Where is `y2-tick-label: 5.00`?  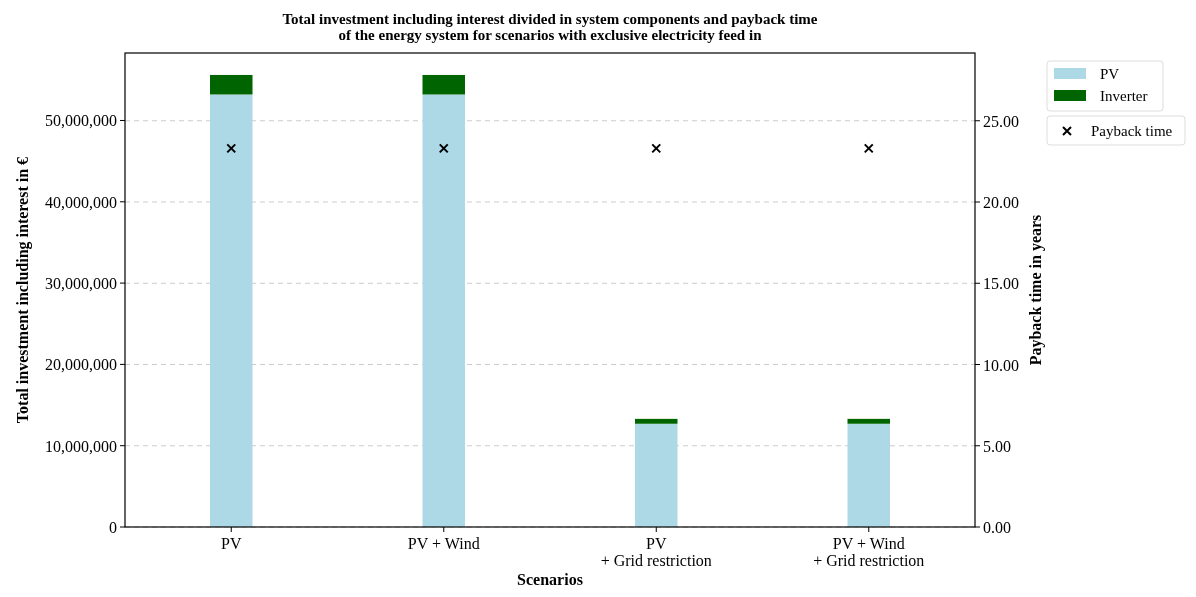 y2-tick-label: 5.00 is located at coordinates (997, 446).